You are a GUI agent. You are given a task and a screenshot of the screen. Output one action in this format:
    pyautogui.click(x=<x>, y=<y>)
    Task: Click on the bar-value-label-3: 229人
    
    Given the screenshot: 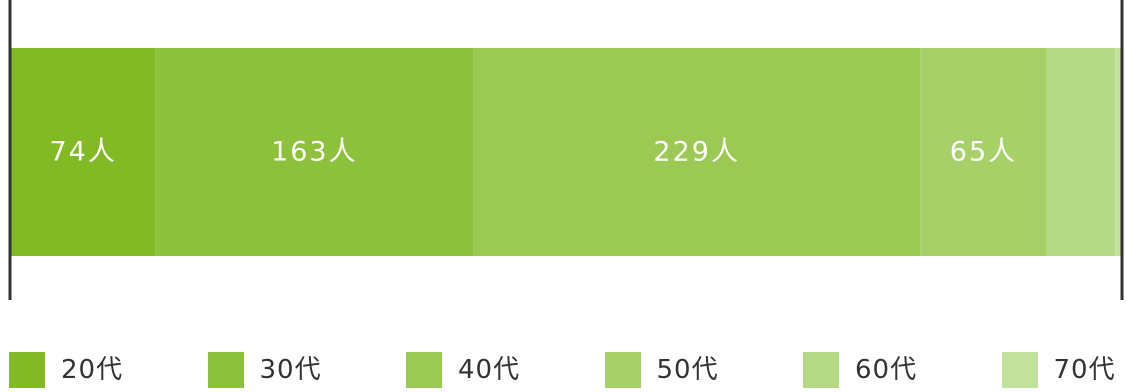 What is the action you would take?
    pyautogui.click(x=696, y=152)
    